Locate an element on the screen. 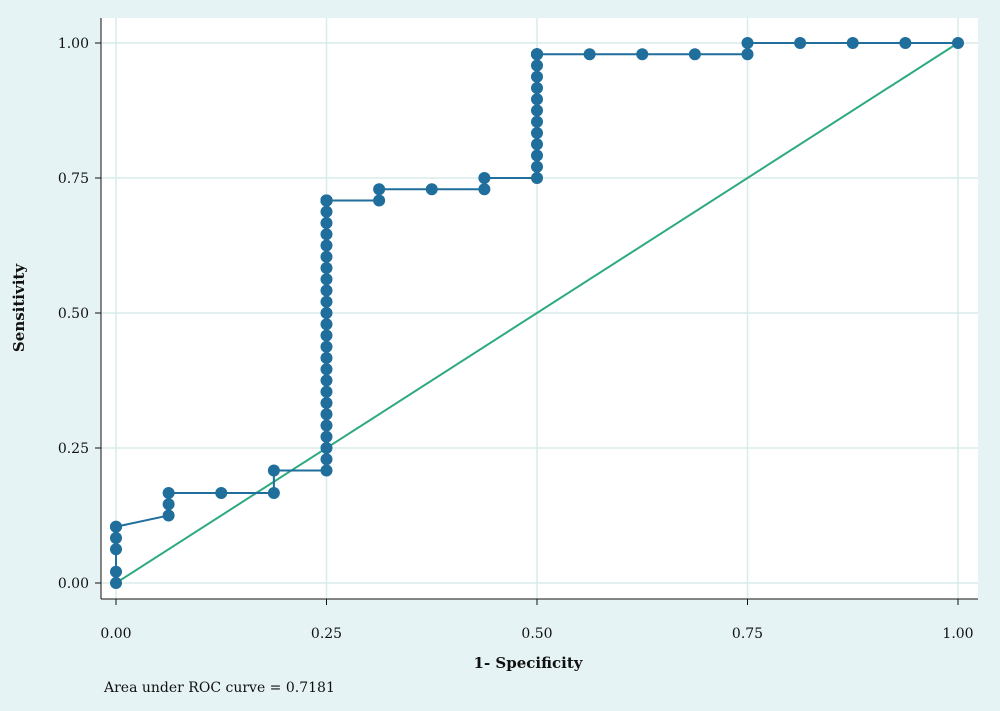 The image size is (1000, 711). y-ticks: 0.00 0.25 0.50 0.75 1.00 is located at coordinates (79, 314).